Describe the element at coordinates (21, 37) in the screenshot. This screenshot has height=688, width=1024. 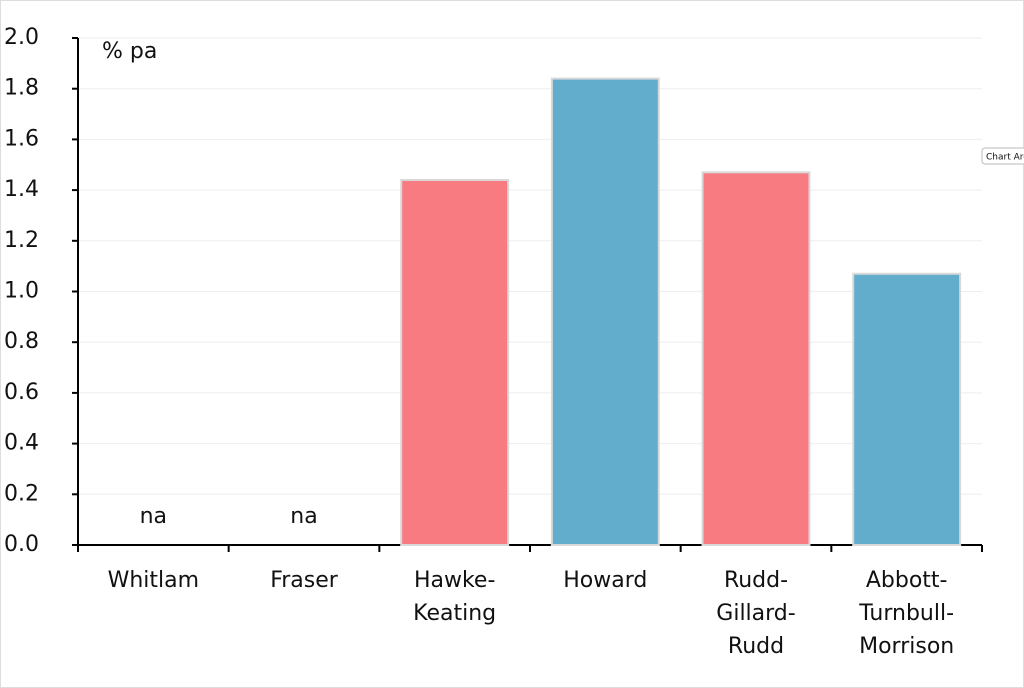
I see `y-tick-label: 2.0` at that location.